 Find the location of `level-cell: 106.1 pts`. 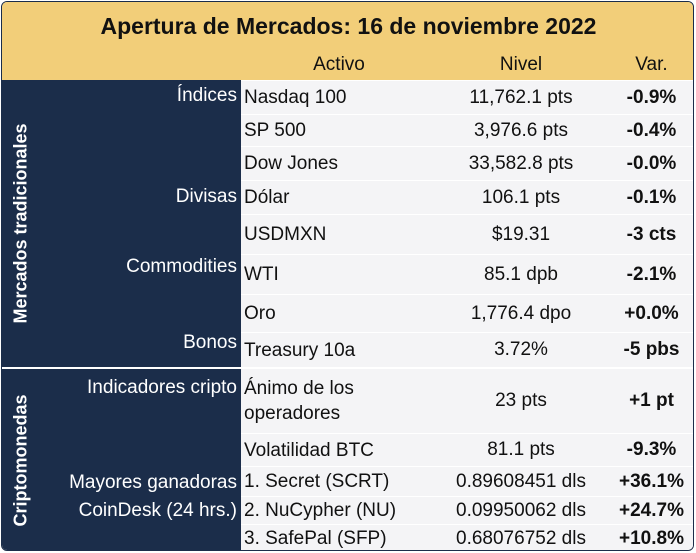

level-cell: 106.1 pts is located at coordinates (521, 197).